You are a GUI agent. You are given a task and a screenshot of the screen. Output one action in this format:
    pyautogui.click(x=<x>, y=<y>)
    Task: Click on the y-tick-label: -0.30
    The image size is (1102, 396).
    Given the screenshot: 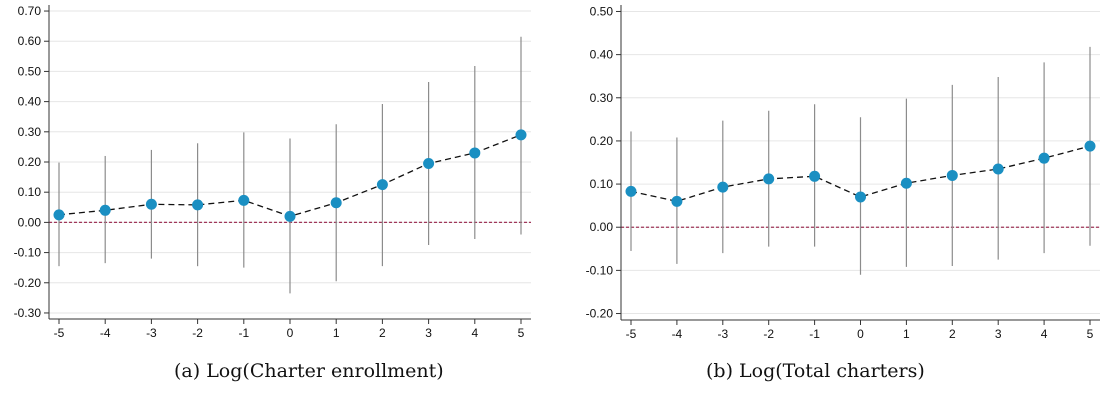 What is the action you would take?
    pyautogui.click(x=28, y=313)
    